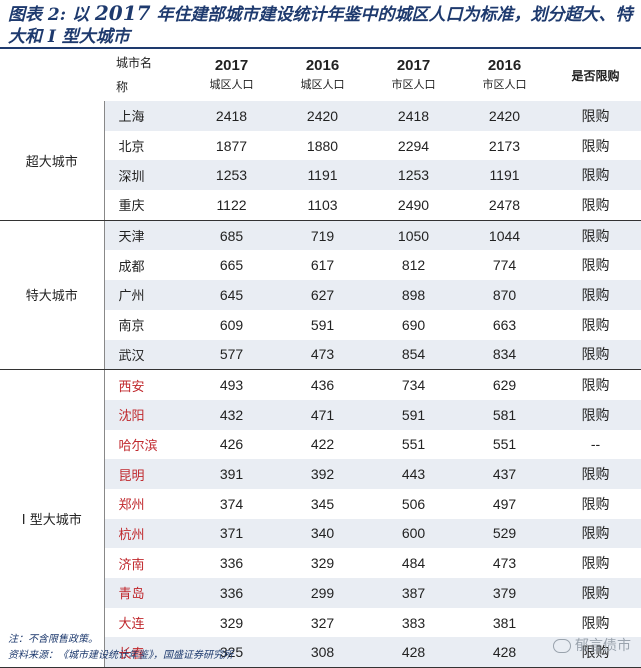 This screenshot has height=668, width=641. What do you see at coordinates (53, 639) in the screenshot?
I see `note-text: 注：不含限售政策。` at bounding box center [53, 639].